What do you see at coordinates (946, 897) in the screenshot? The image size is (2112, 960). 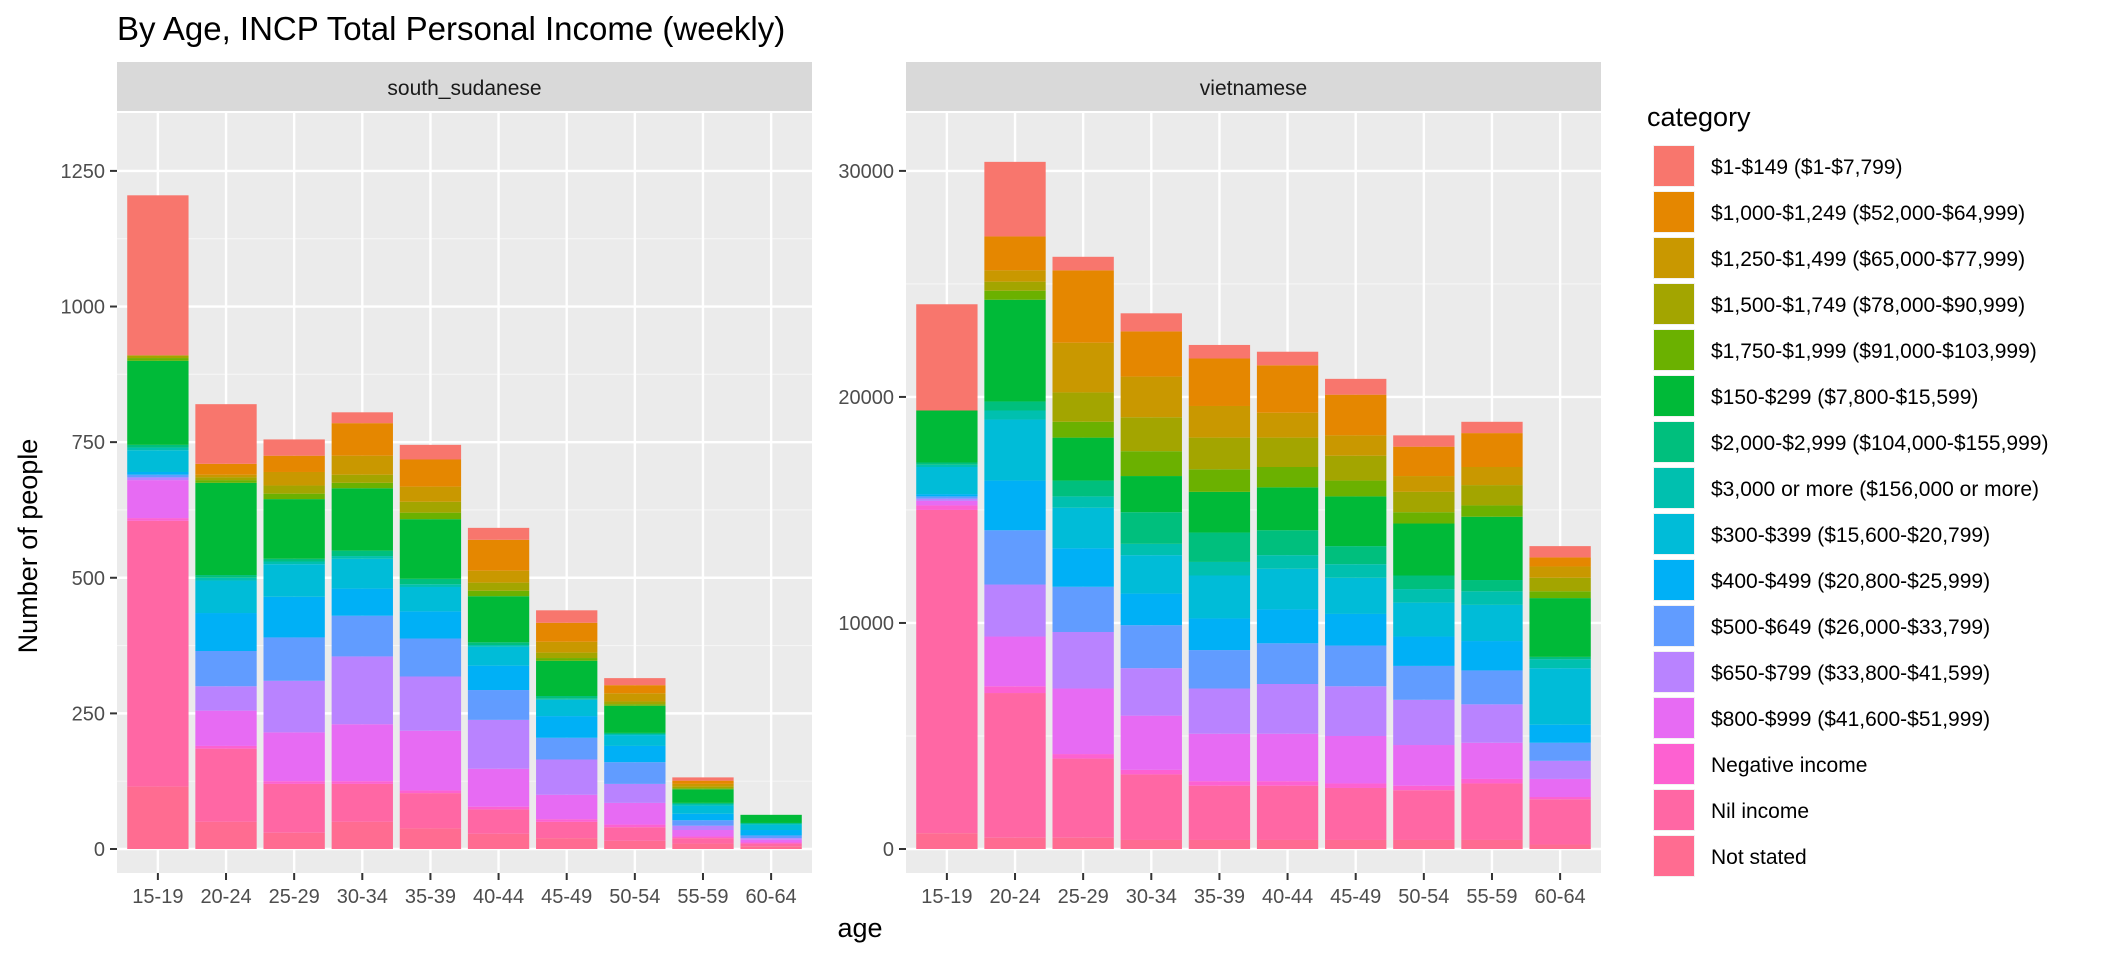 I see `x-tick-label: 15-19` at bounding box center [946, 897].